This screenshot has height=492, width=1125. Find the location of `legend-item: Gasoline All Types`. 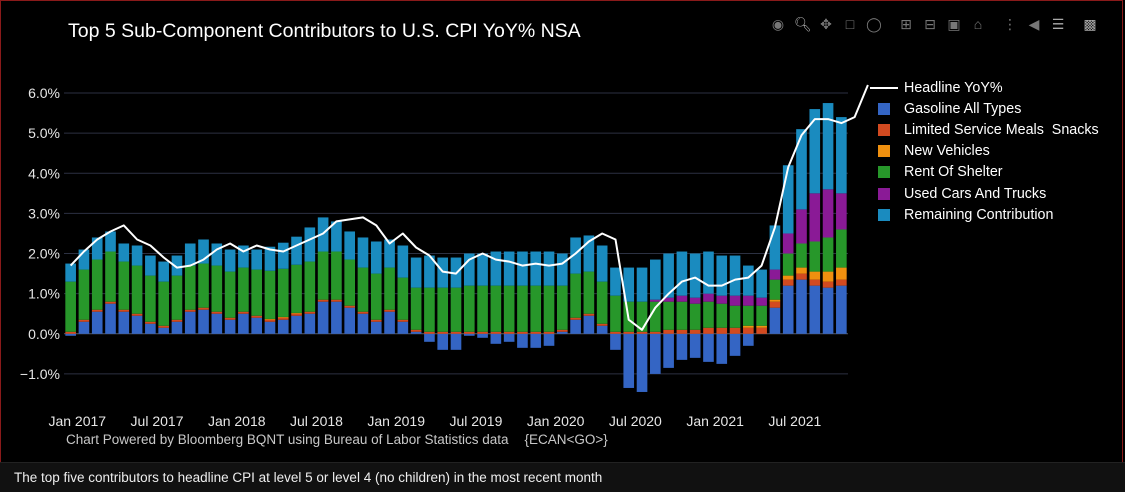

legend-item: Gasoline All Types is located at coordinates (984, 108).